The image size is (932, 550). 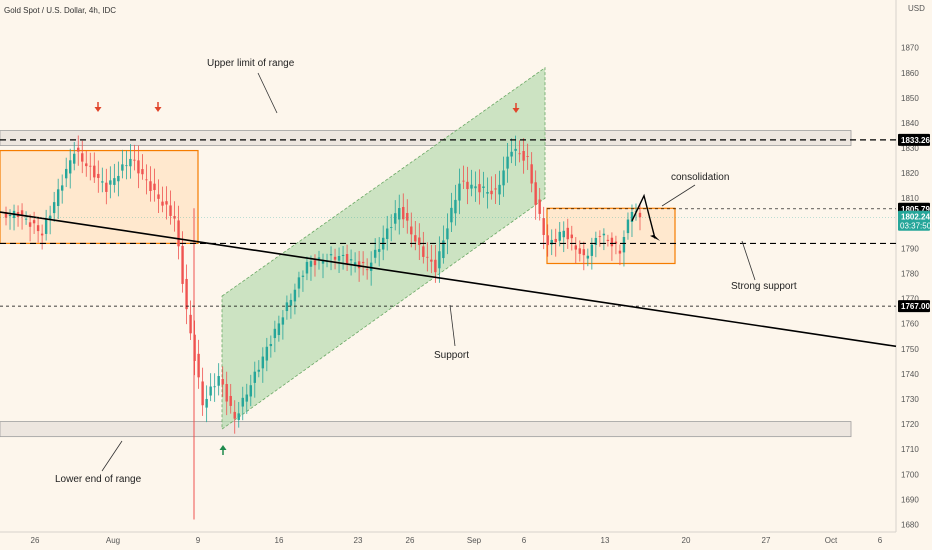 What do you see at coordinates (764, 286) in the screenshot?
I see `annotation-strong-support: Strong support` at bounding box center [764, 286].